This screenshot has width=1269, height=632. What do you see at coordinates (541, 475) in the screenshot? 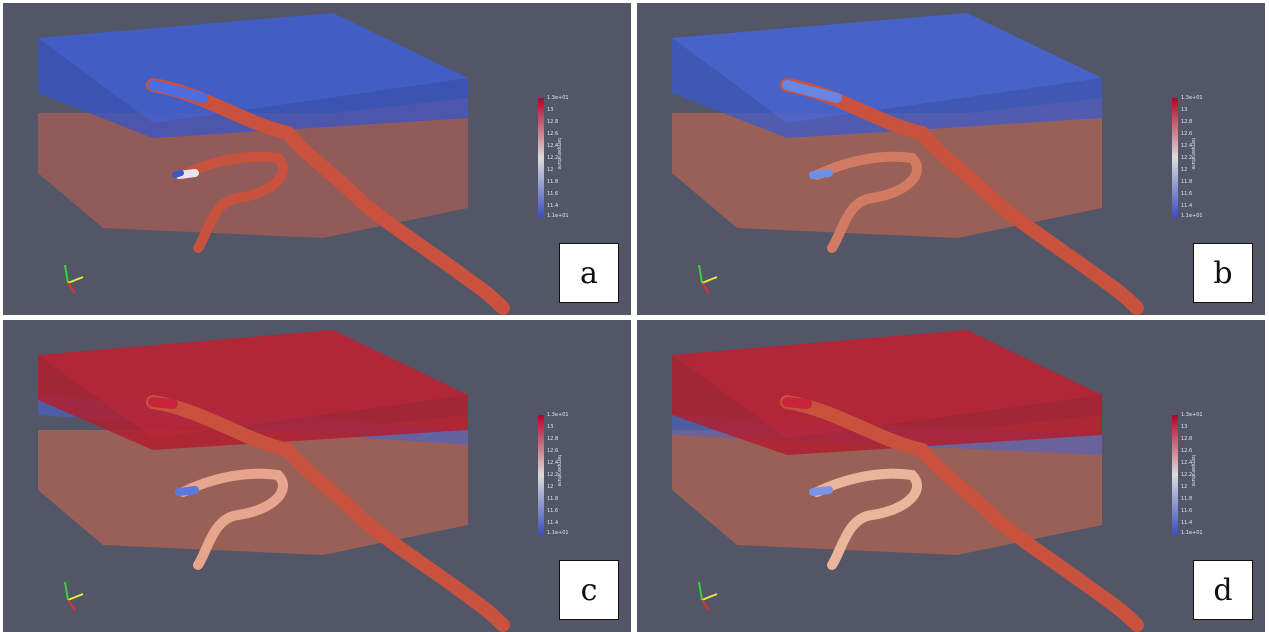
I see `colorbar-gradient-c` at bounding box center [541, 475].